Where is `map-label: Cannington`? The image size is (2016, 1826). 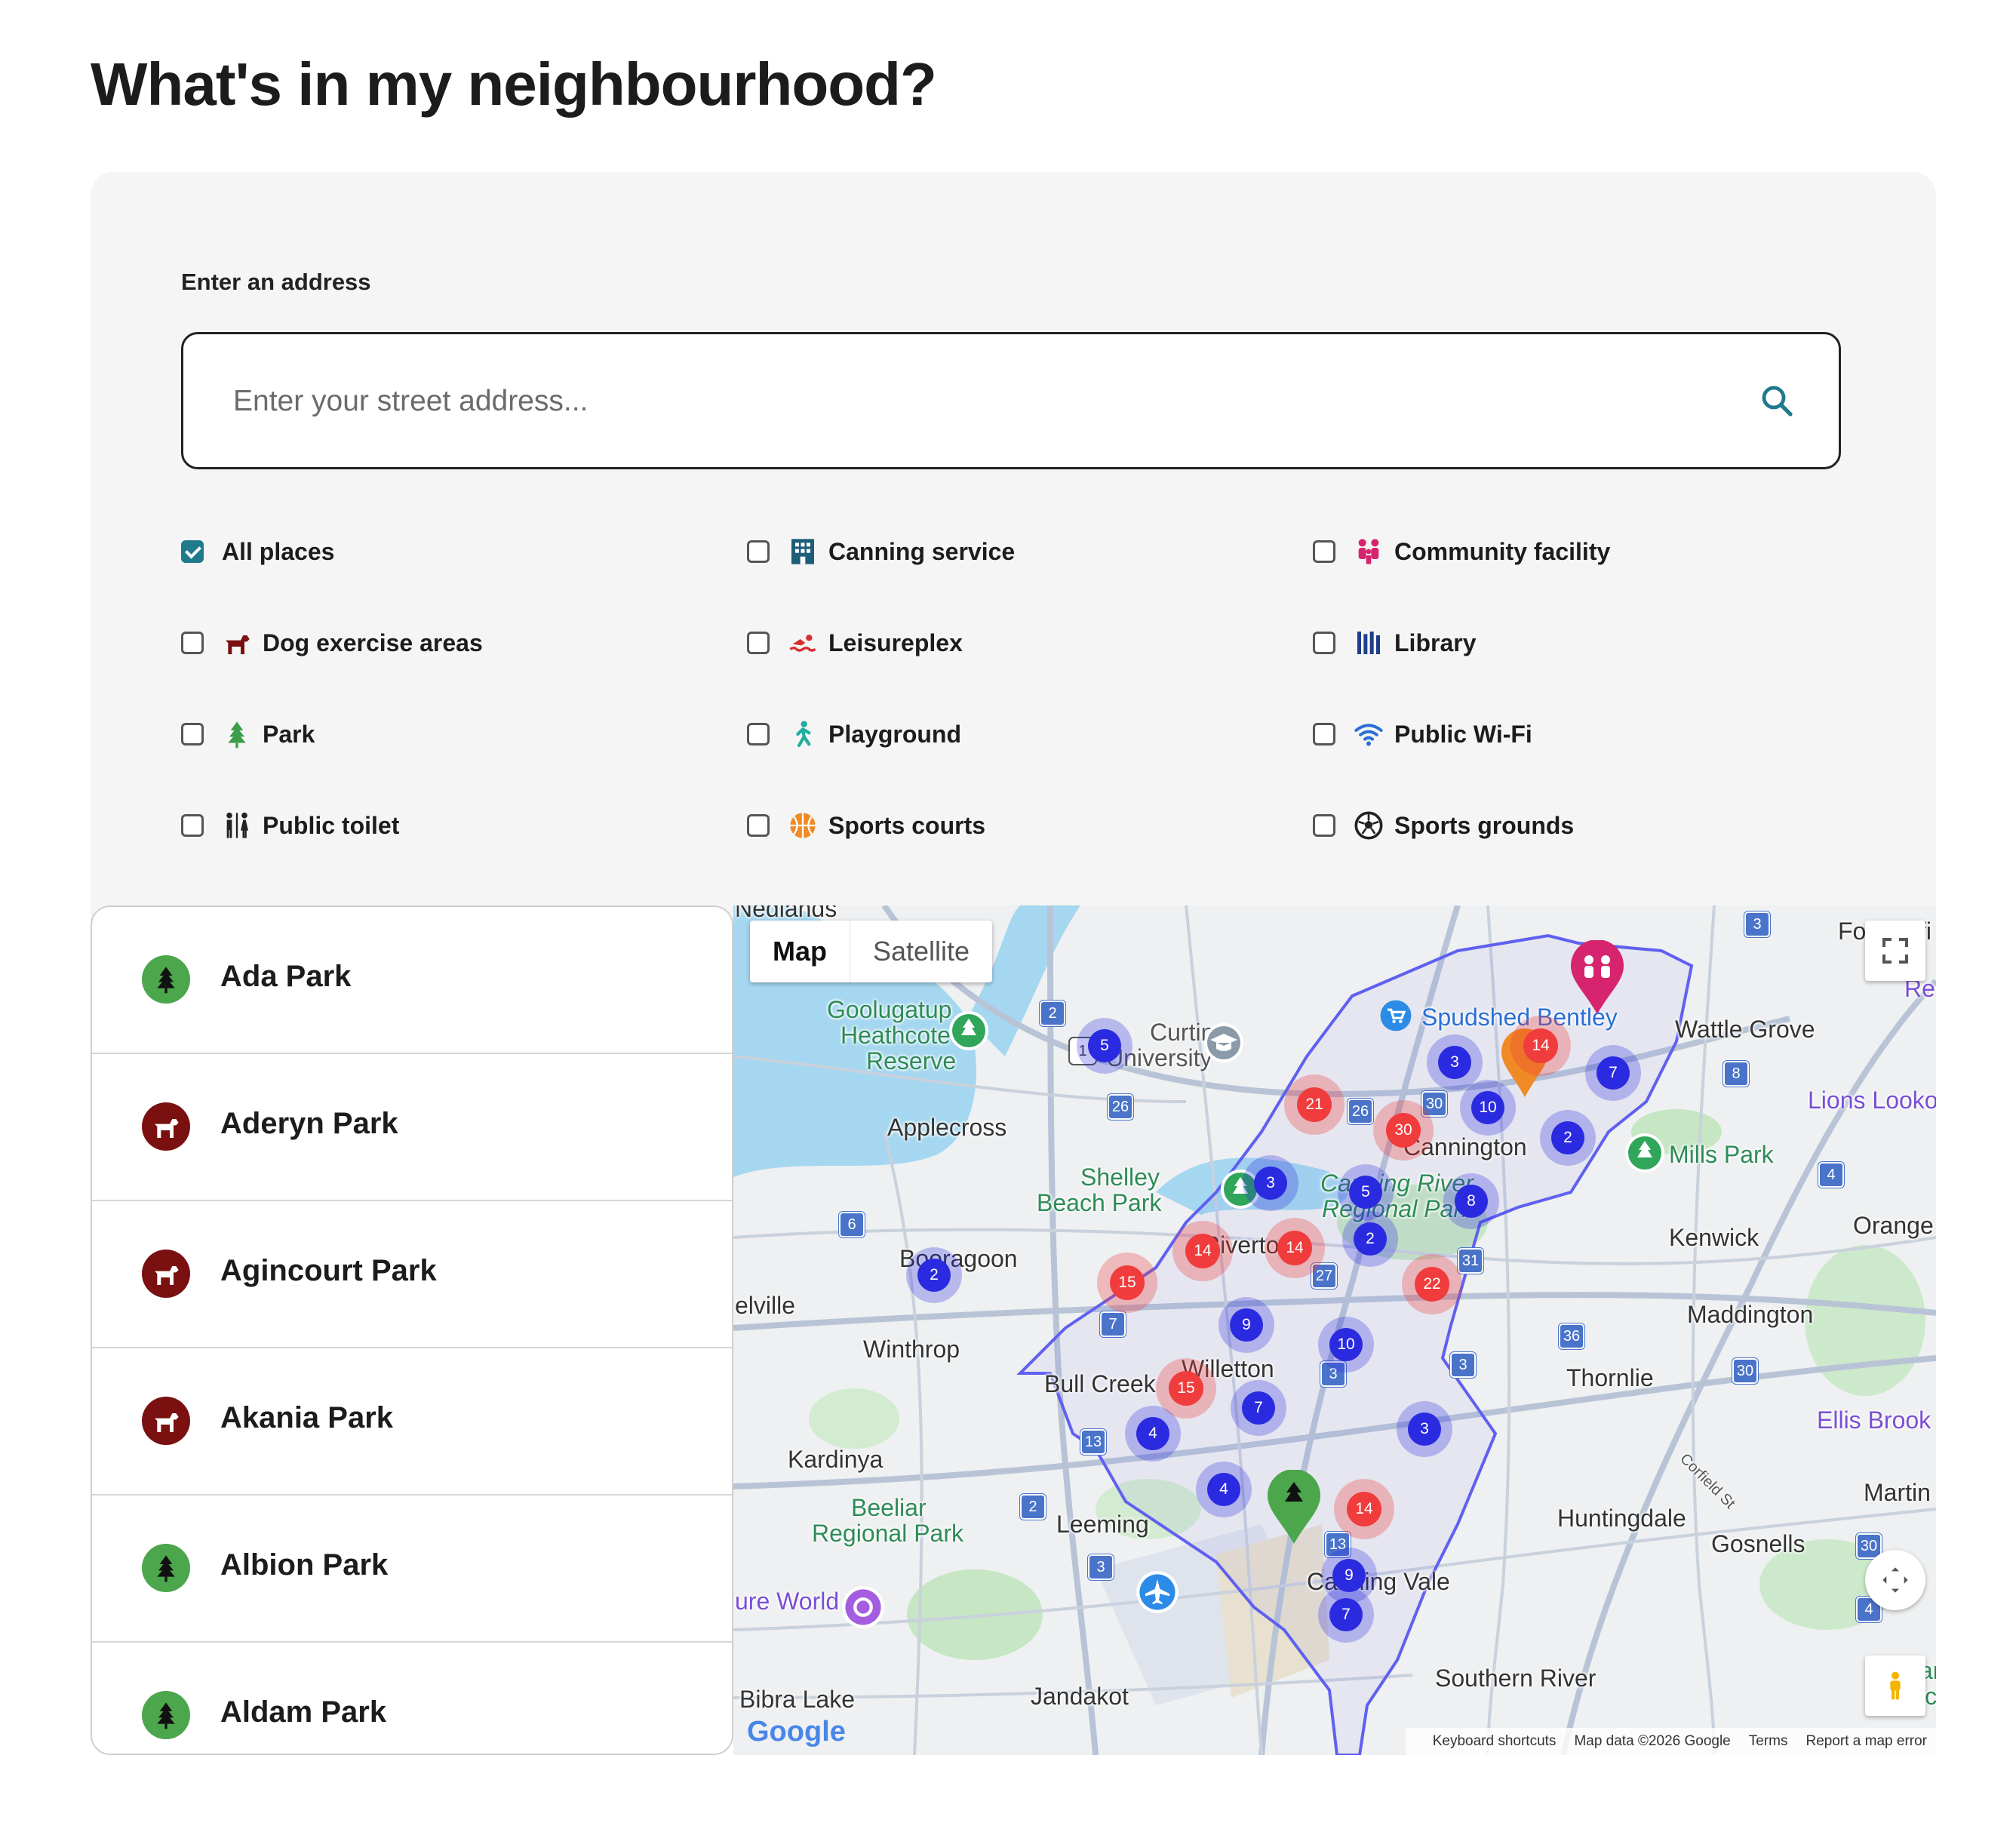
map-label: Cannington is located at coordinates (1465, 1146).